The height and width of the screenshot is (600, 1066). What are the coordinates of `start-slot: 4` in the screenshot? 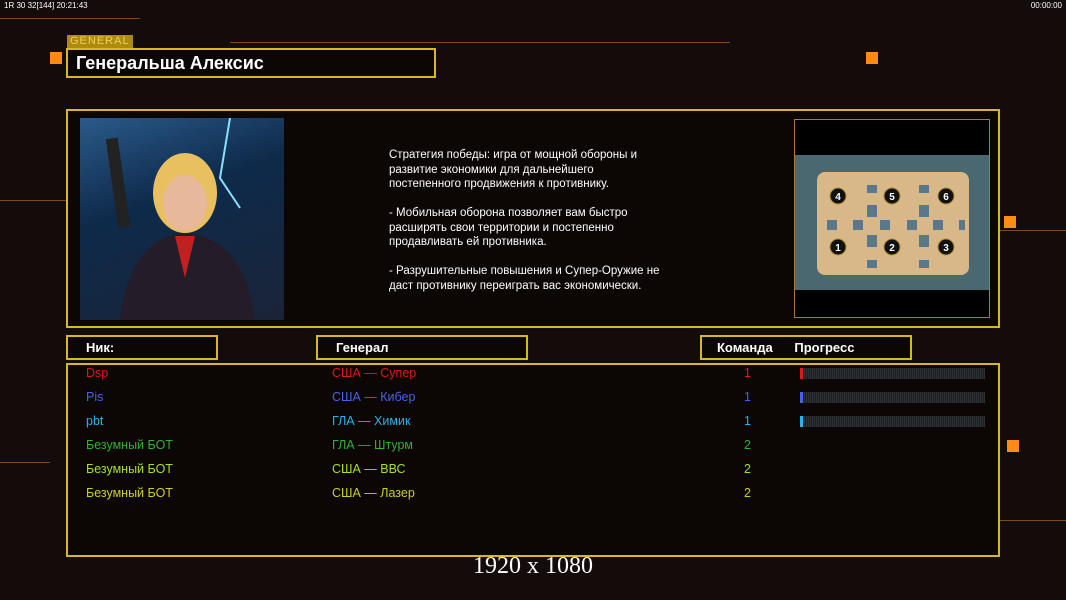 It's located at (838, 196).